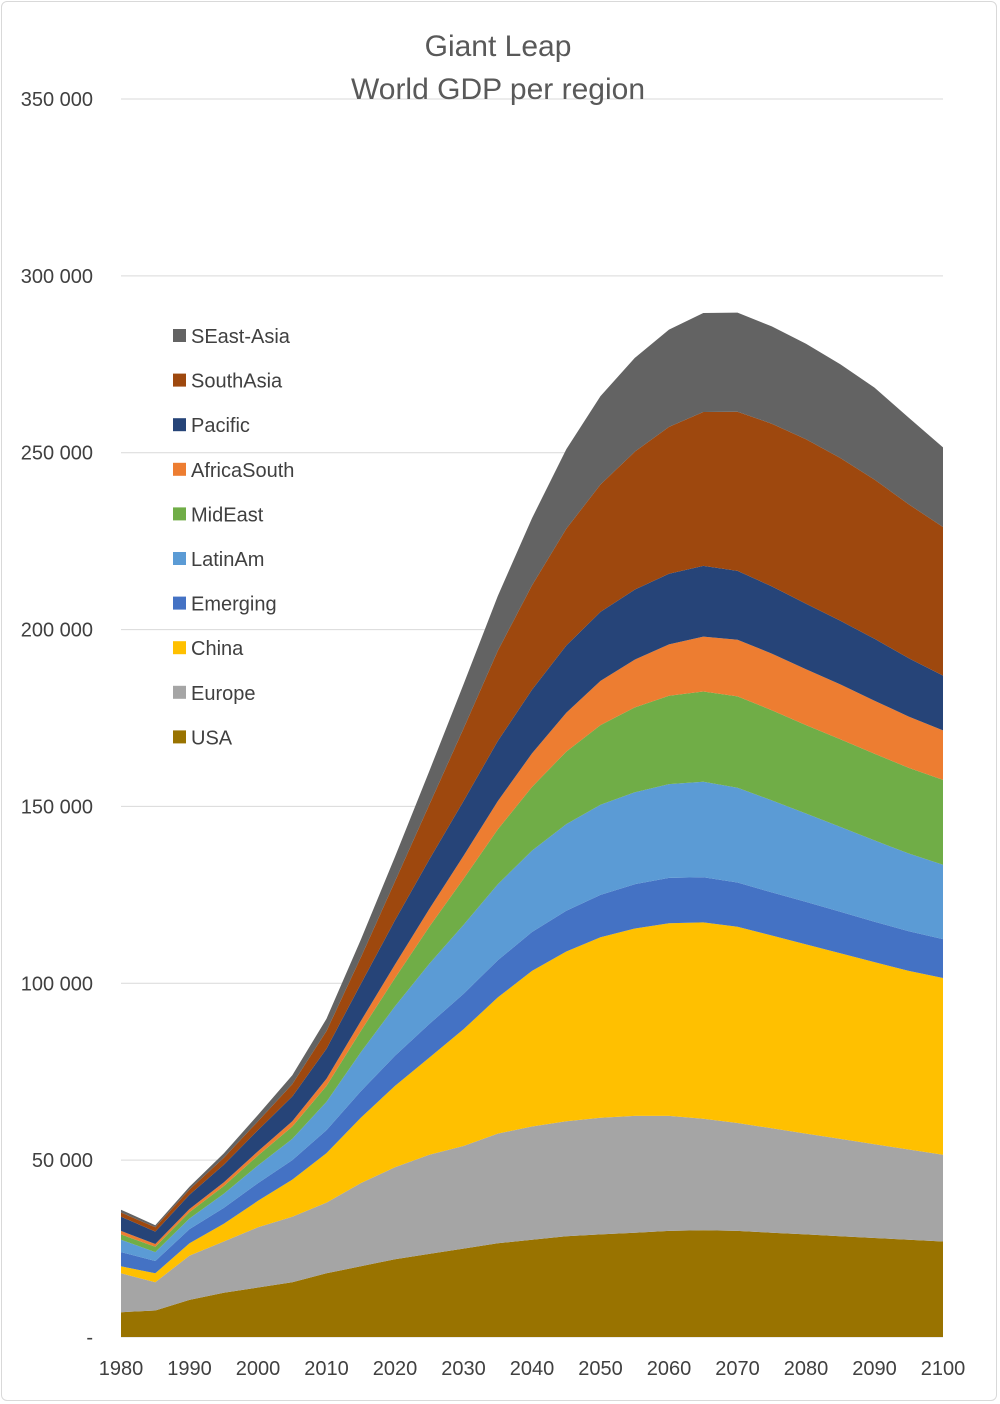  What do you see at coordinates (57, 454) in the screenshot?
I see `y-tick-label: 250 000` at bounding box center [57, 454].